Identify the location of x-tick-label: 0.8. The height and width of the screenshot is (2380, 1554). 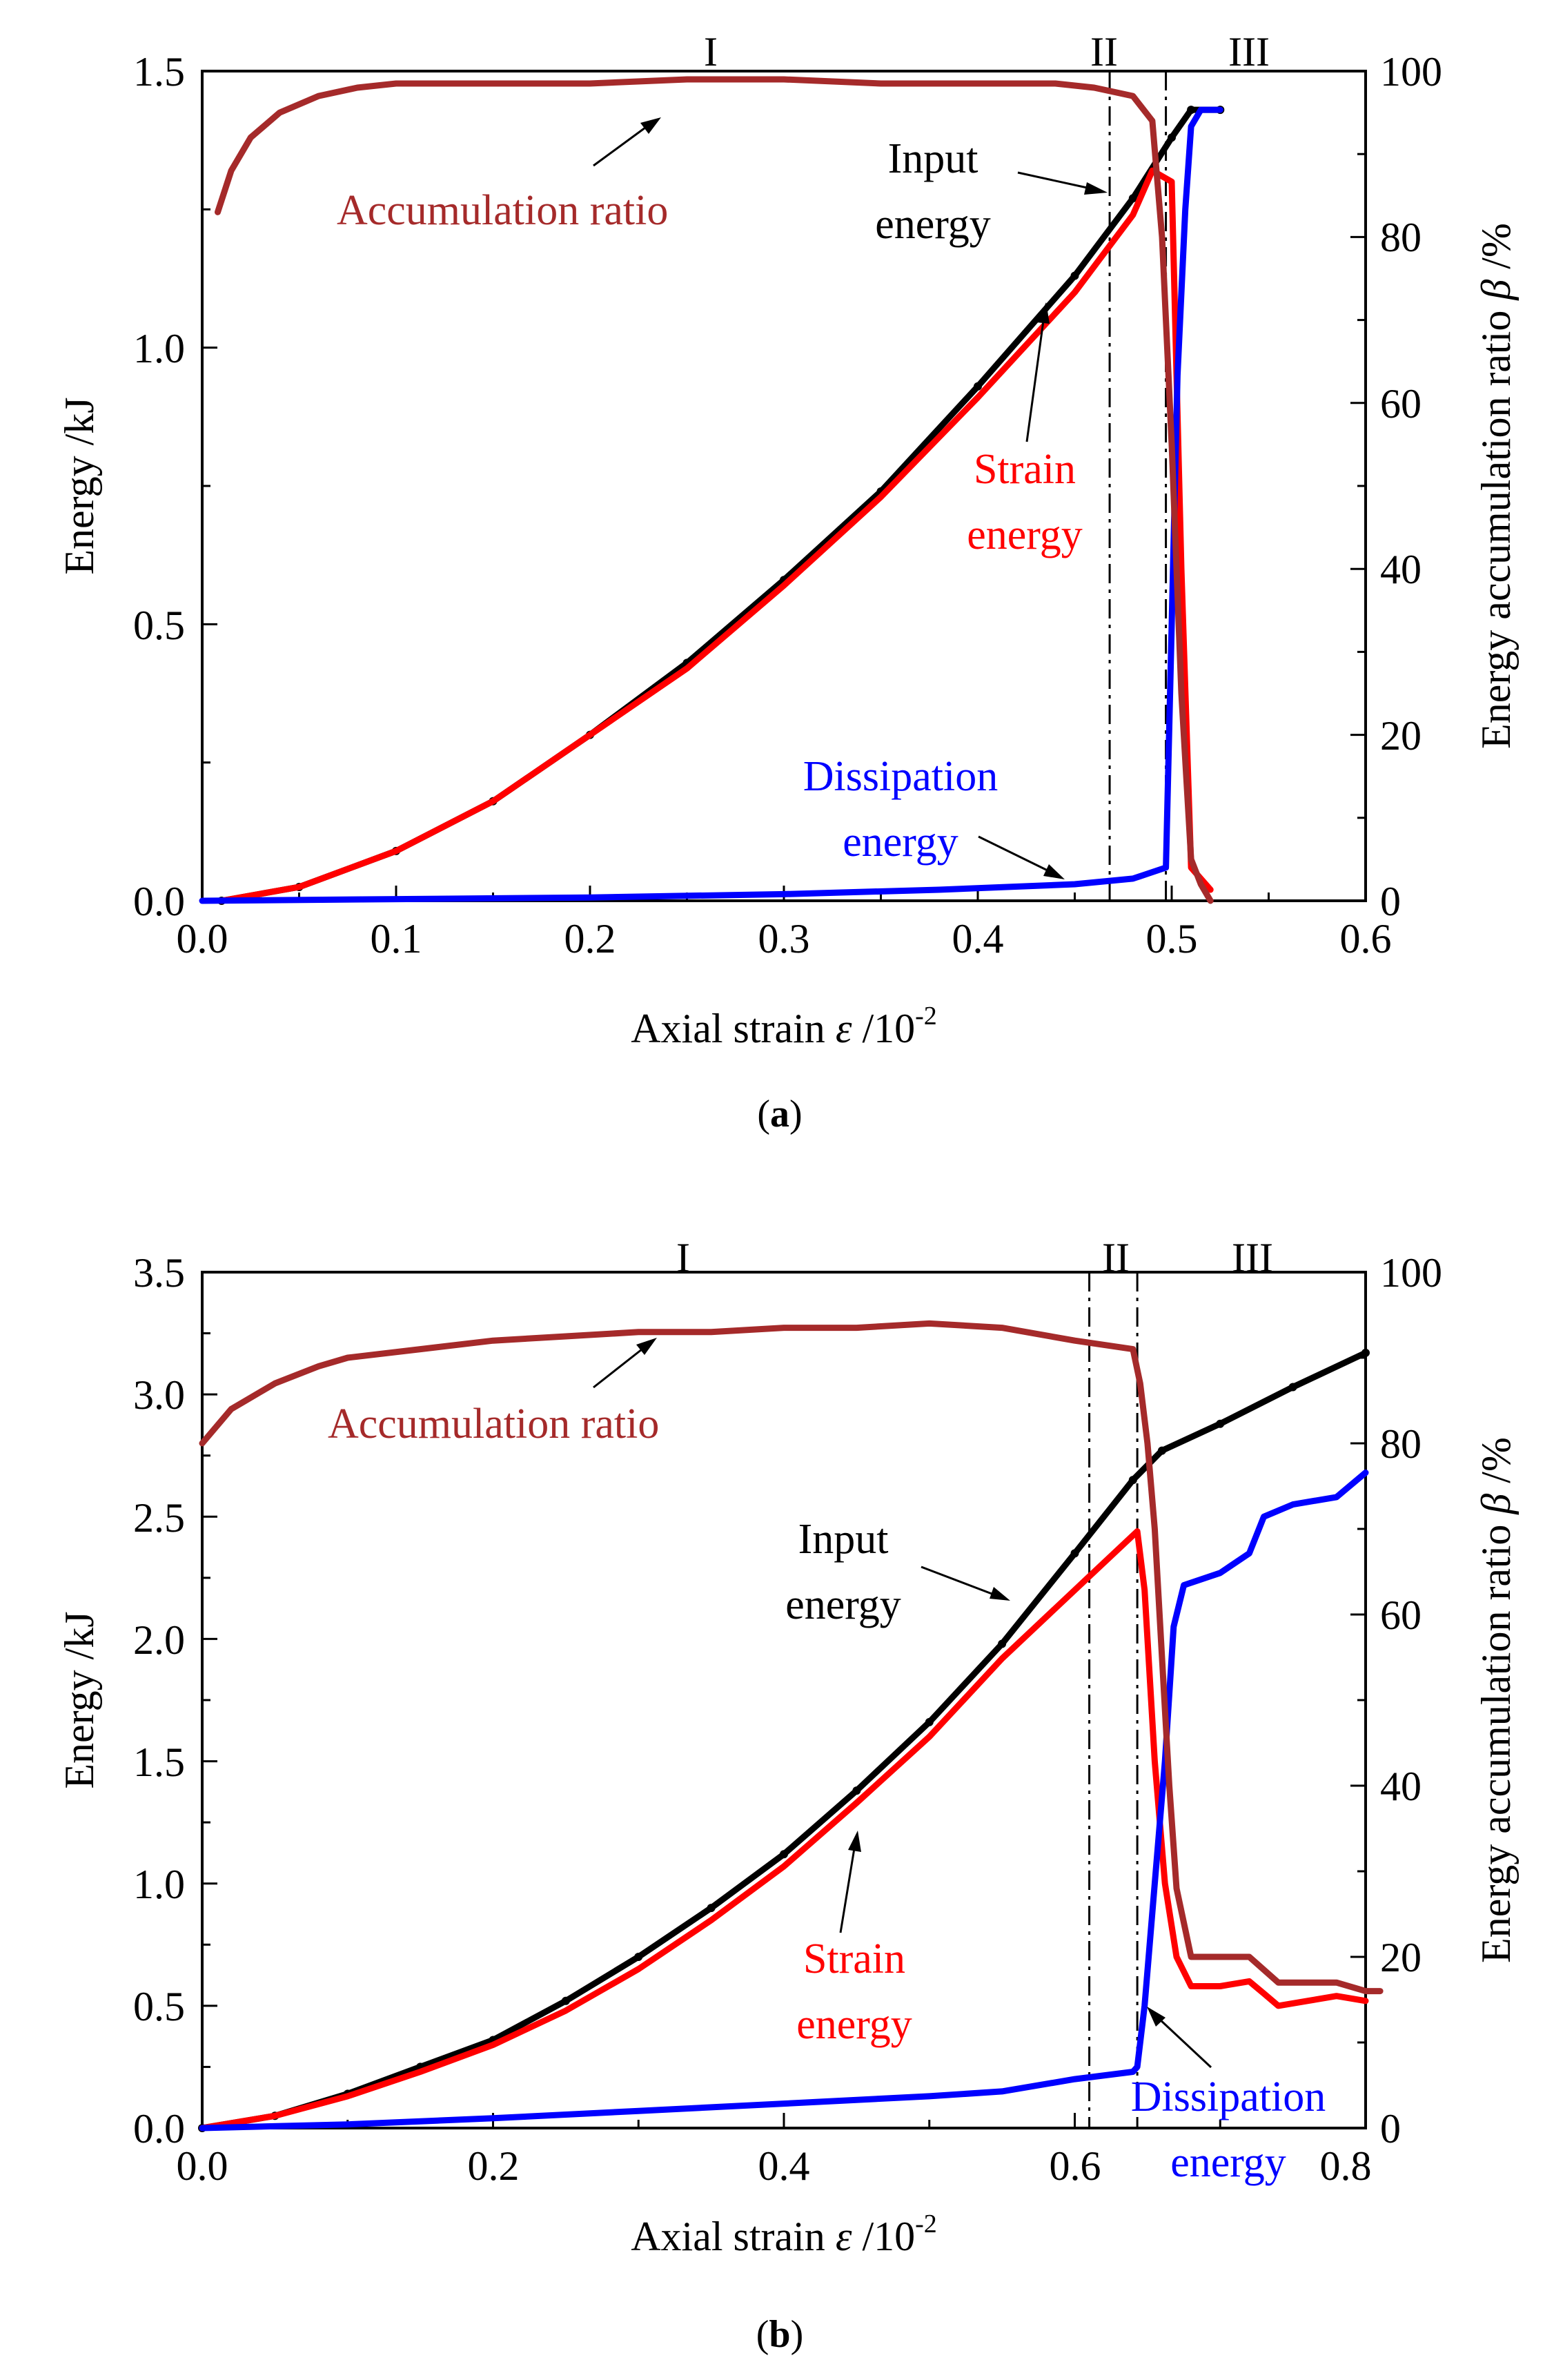
(1346, 2166).